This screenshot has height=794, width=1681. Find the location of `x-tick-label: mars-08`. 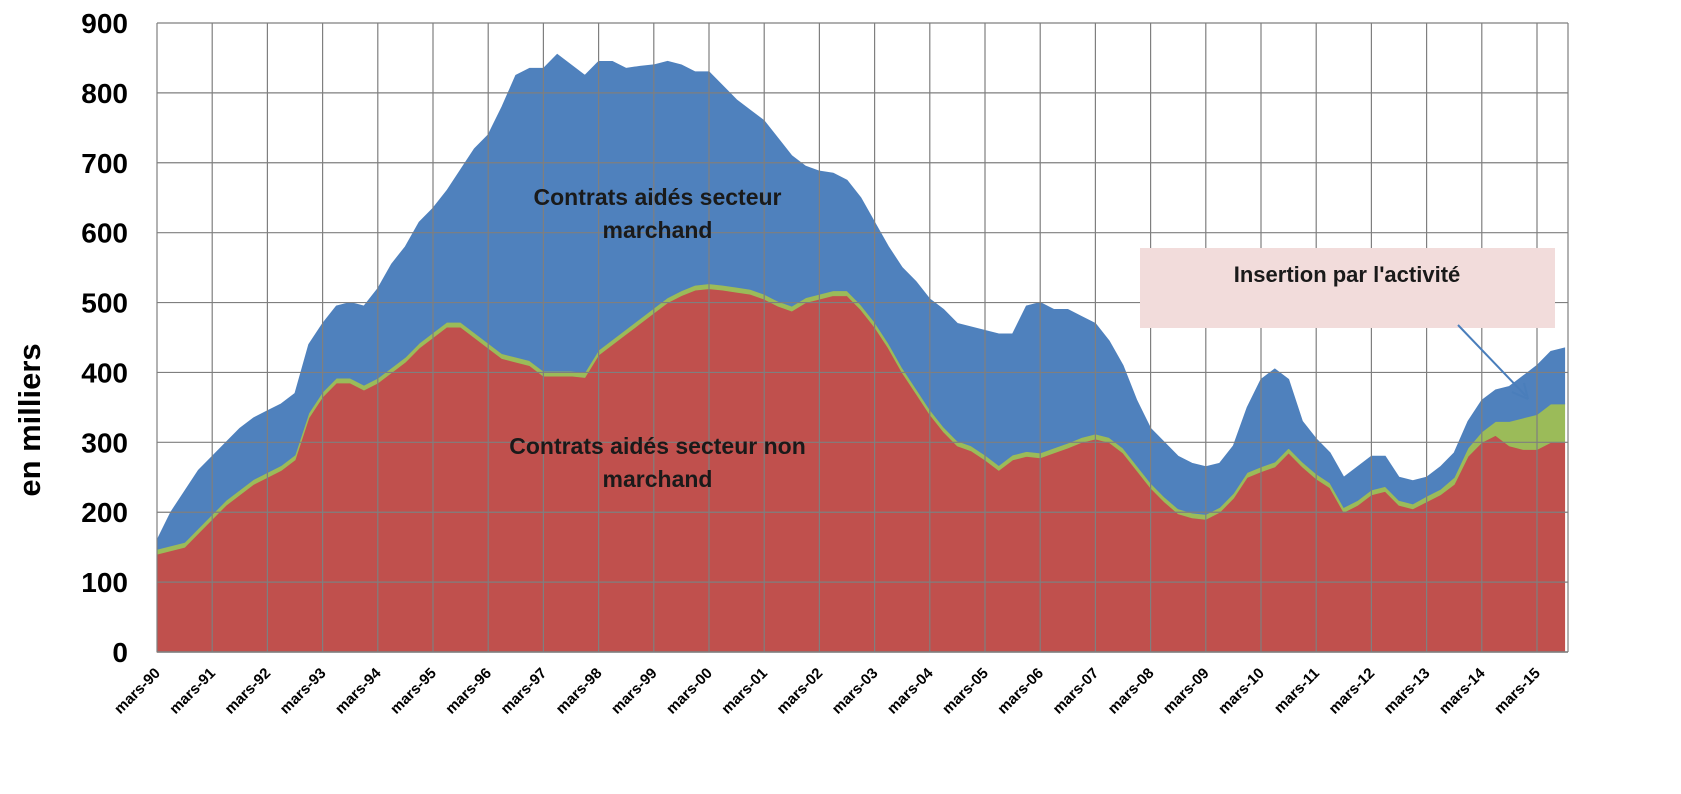

x-tick-label: mars-08 is located at coordinates (1131, 691).